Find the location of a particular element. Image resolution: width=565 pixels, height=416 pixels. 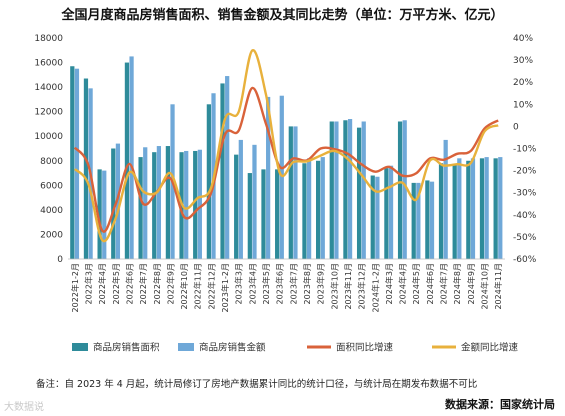

right-axis-tick-1: -50% is located at coordinates (525, 238).